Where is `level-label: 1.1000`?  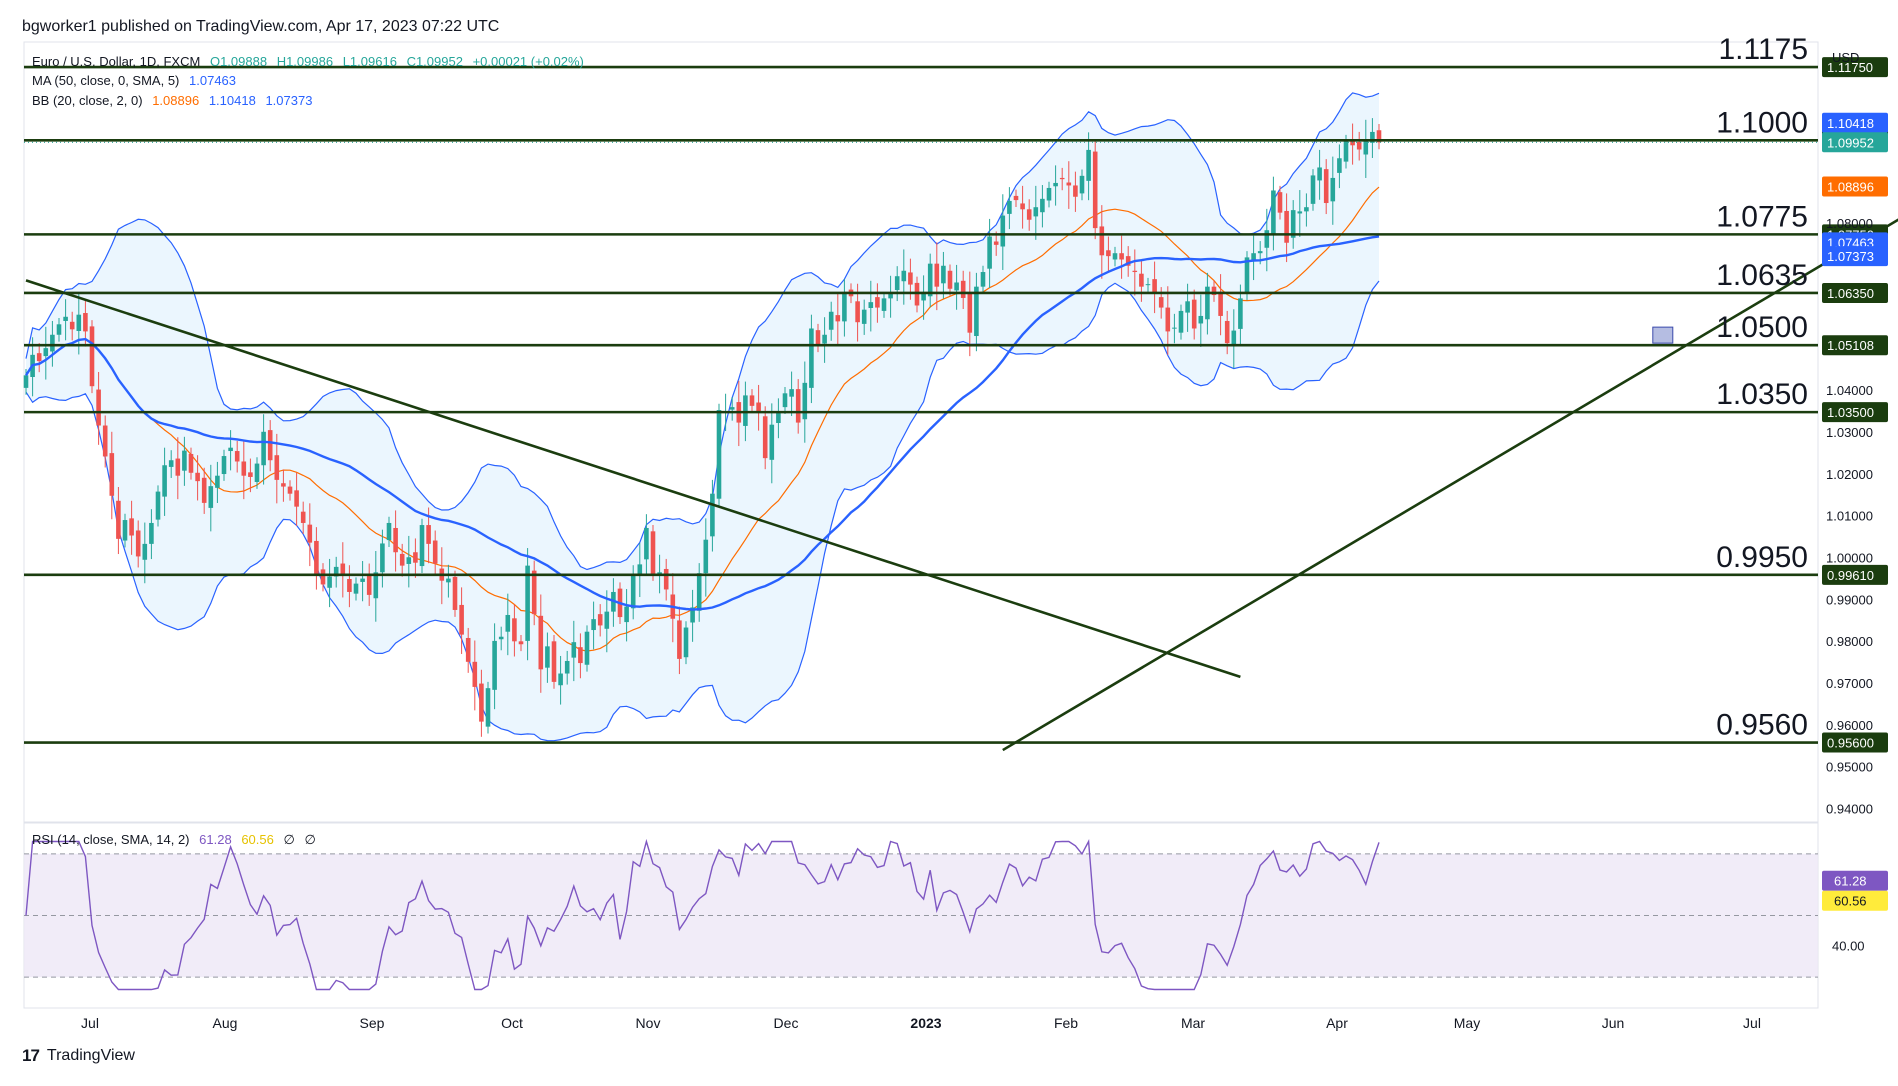 level-label: 1.1000 is located at coordinates (1762, 122).